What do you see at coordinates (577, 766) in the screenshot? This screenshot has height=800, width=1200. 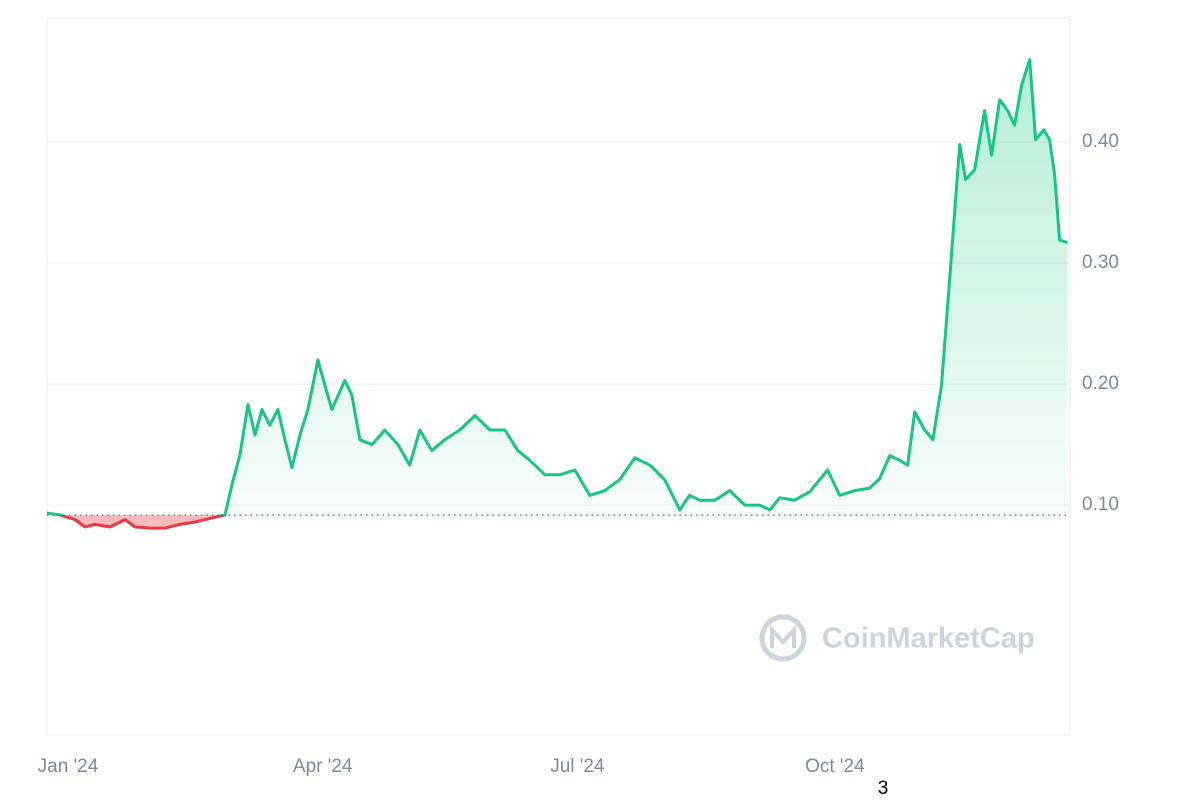 I see `x-tick-label: Jul '24` at bounding box center [577, 766].